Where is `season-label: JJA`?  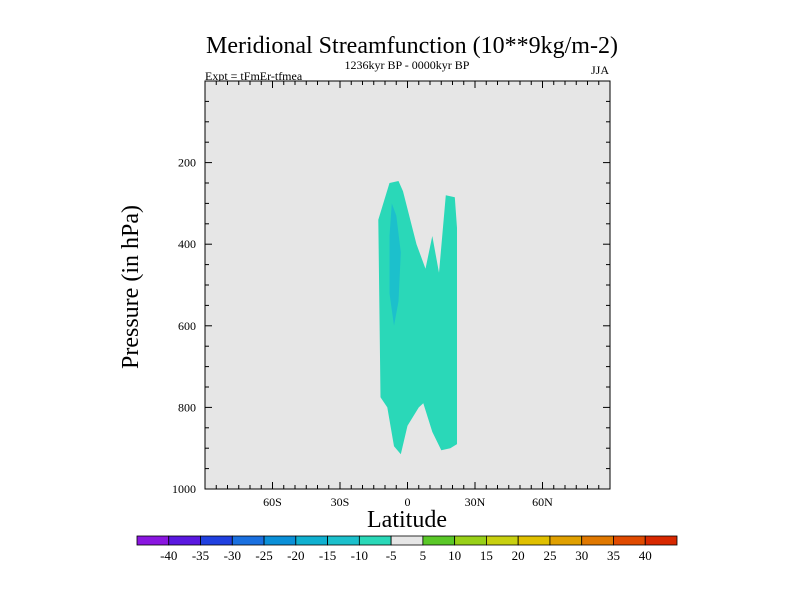
season-label: JJA is located at coordinates (600, 70).